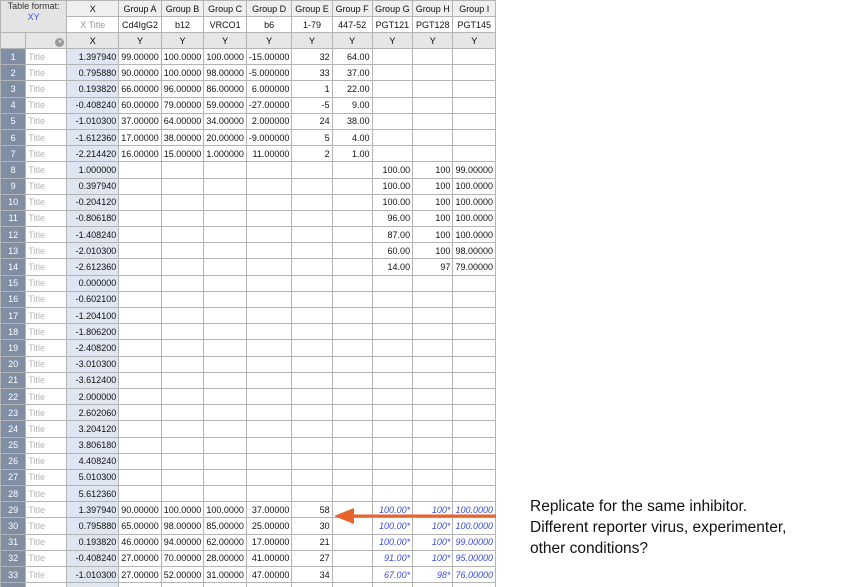 The image size is (861, 587). What do you see at coordinates (13, 251) in the screenshot?
I see `row-number: 13` at bounding box center [13, 251].